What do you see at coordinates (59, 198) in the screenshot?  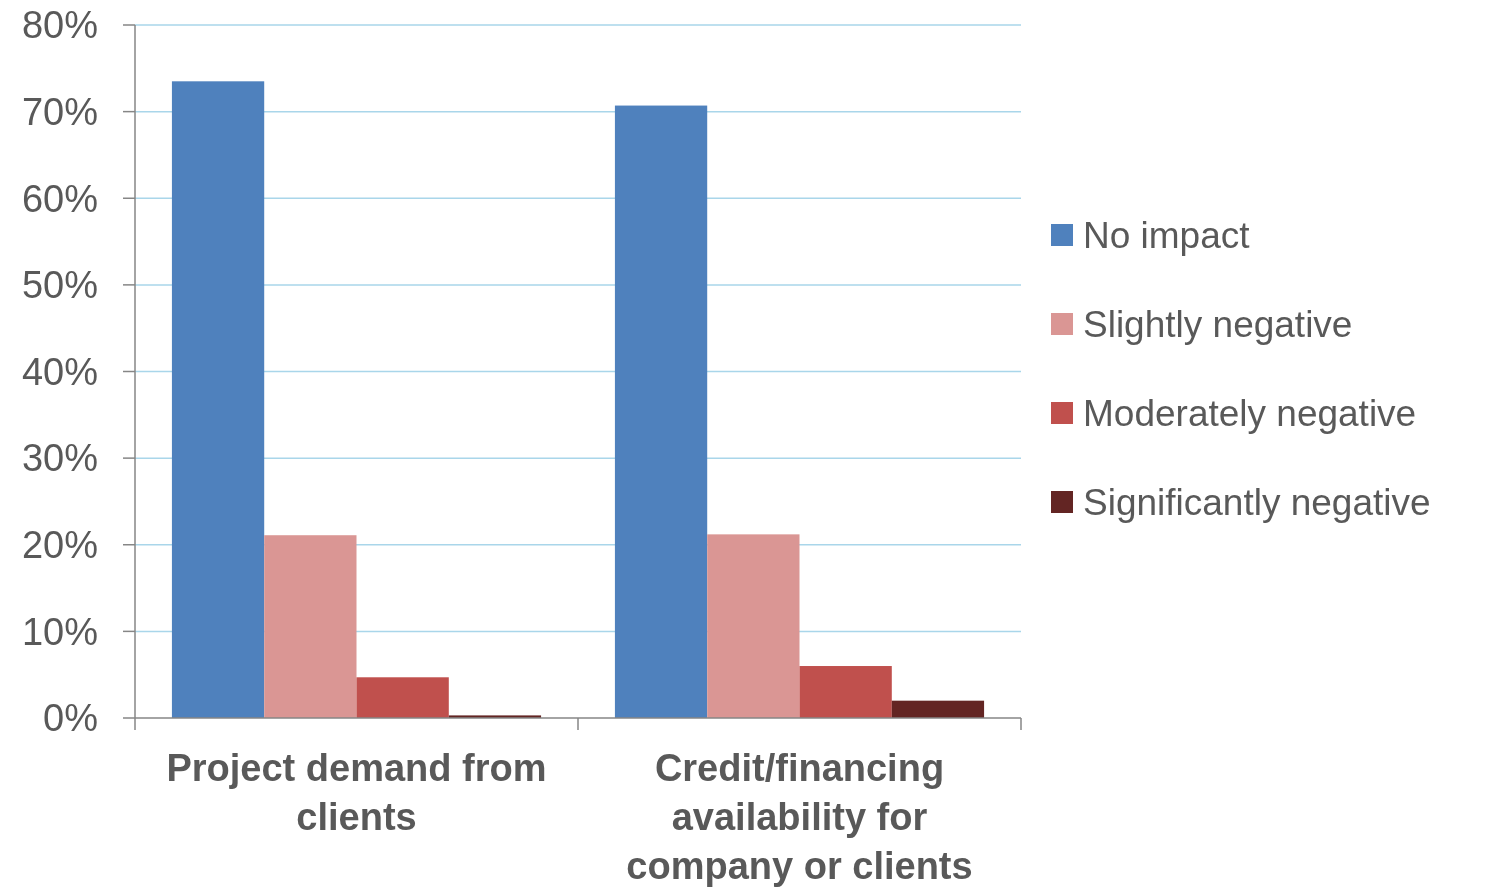 I see `y-tick-label: 60%` at bounding box center [59, 198].